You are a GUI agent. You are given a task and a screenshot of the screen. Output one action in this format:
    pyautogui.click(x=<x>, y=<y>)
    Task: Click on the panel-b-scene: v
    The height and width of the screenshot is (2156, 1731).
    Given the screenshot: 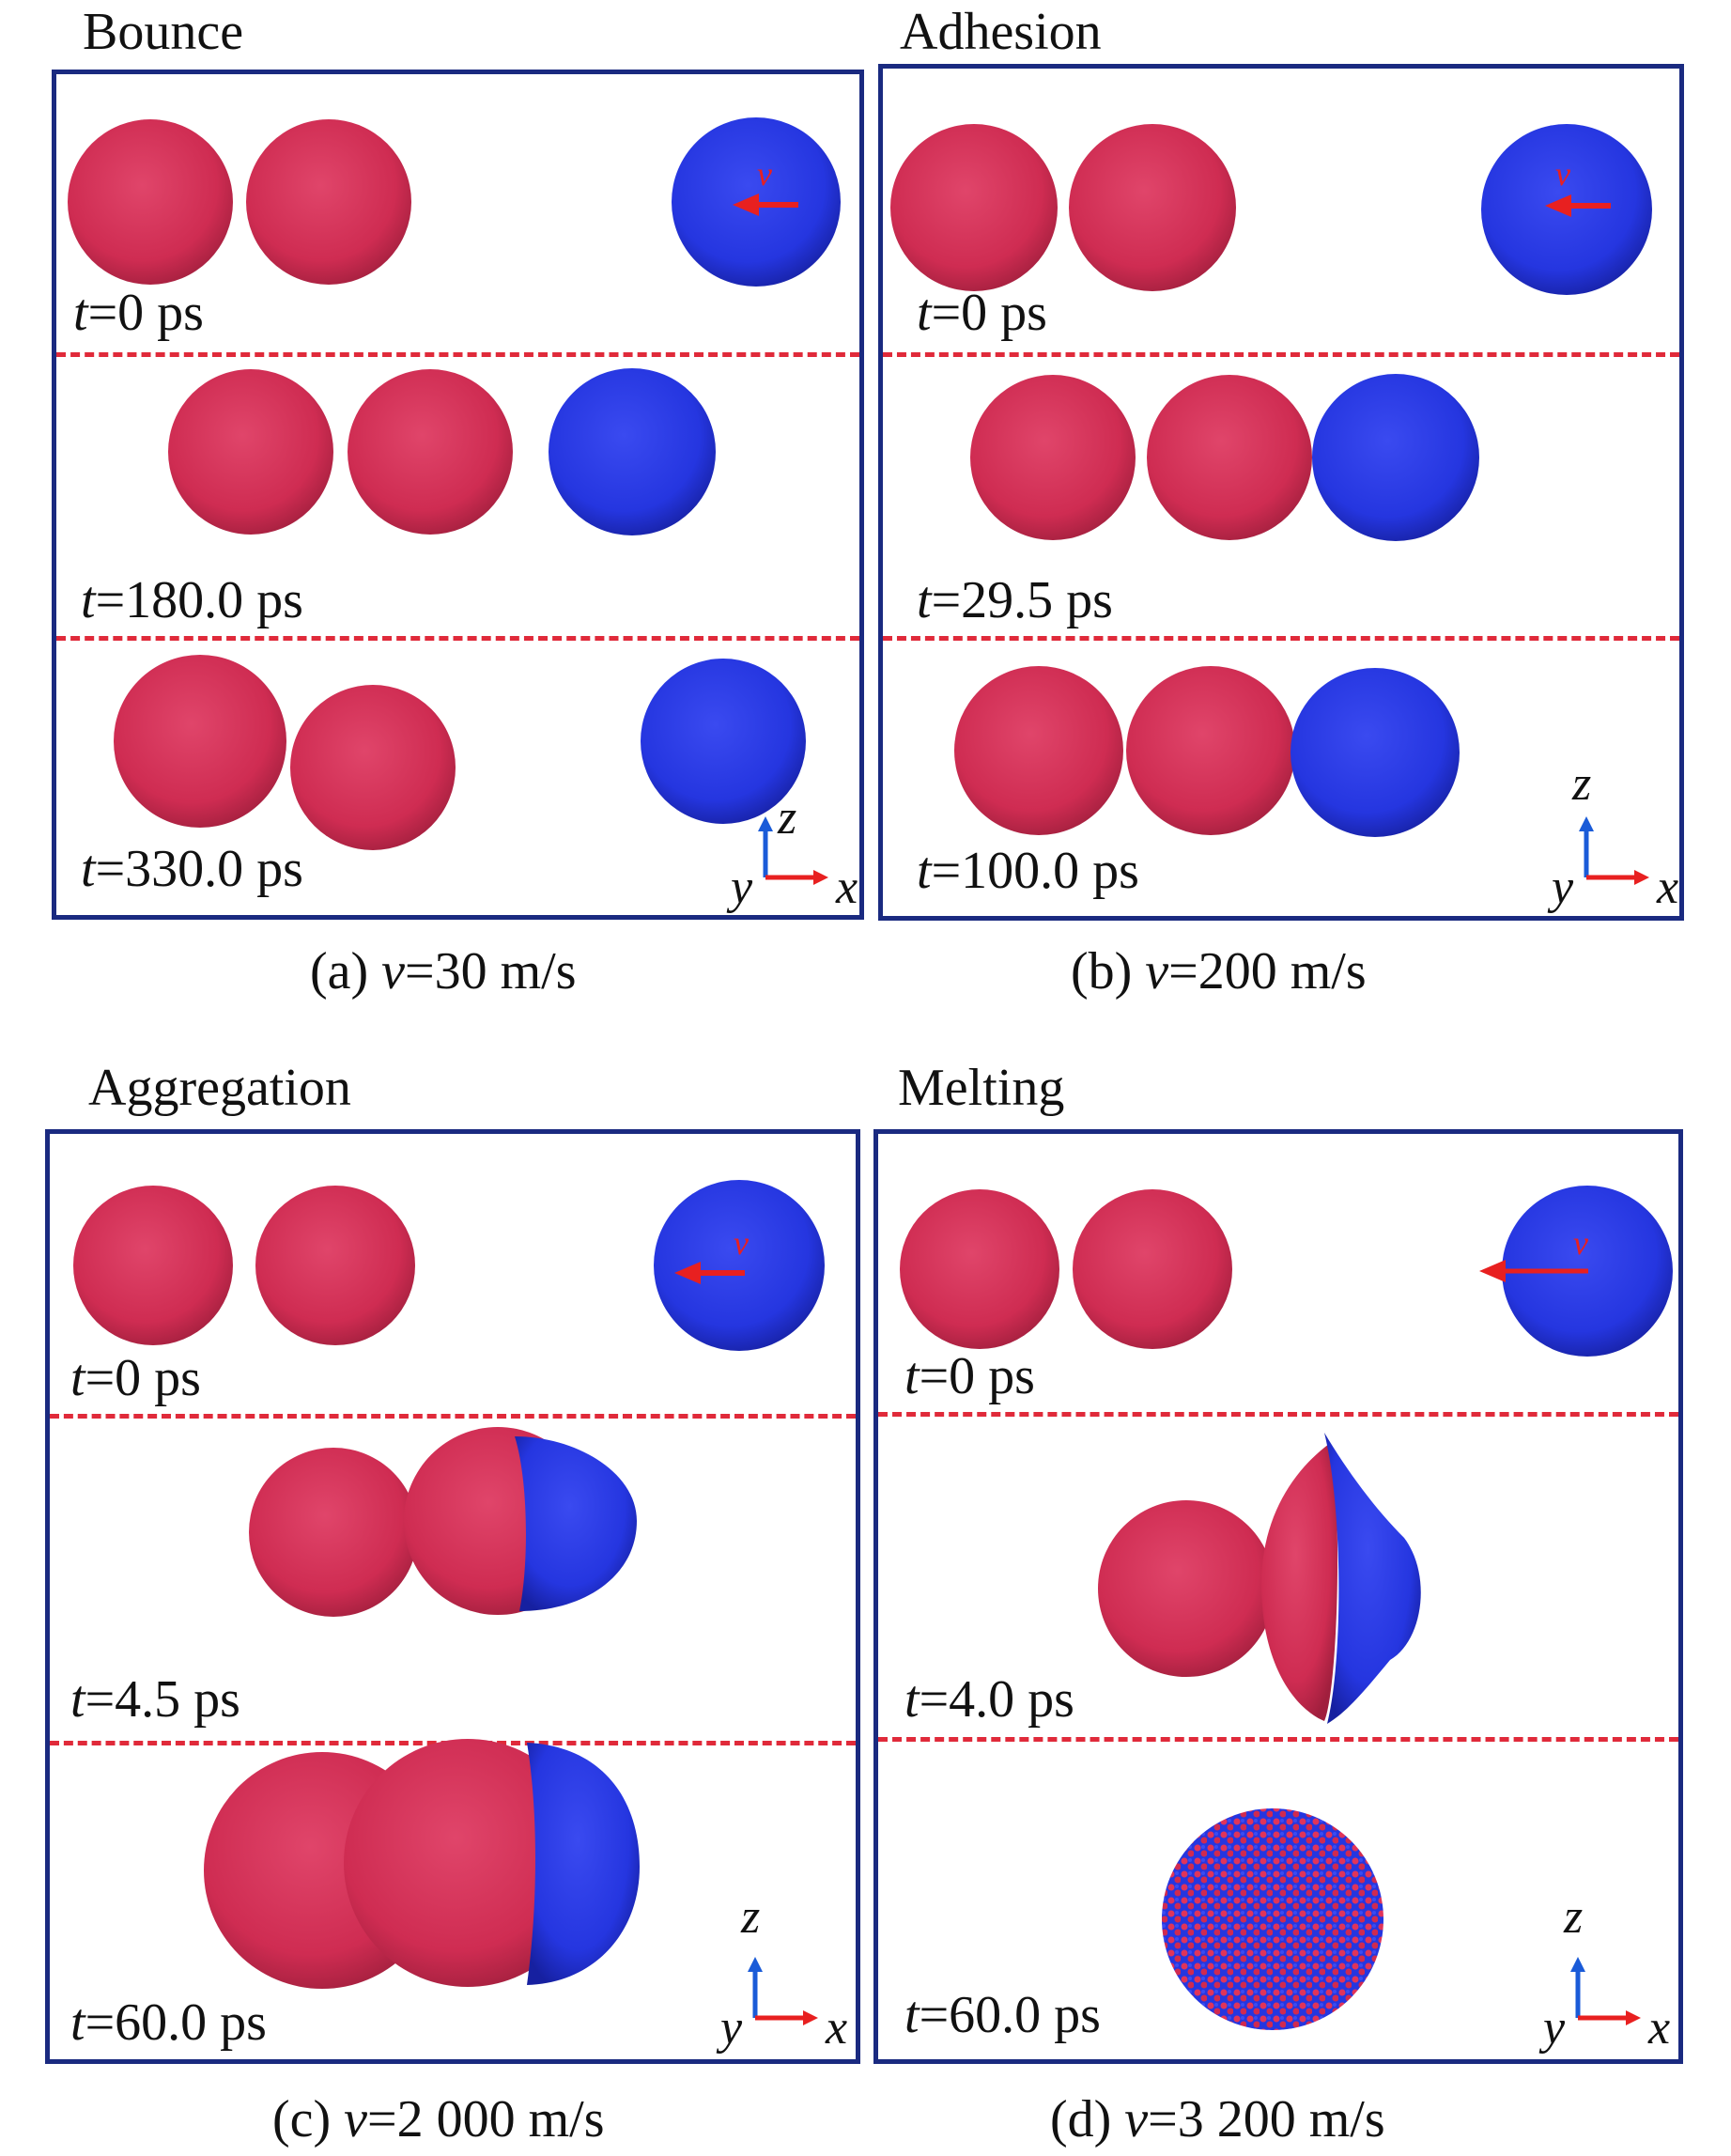 What is the action you would take?
    pyautogui.click(x=1271, y=481)
    